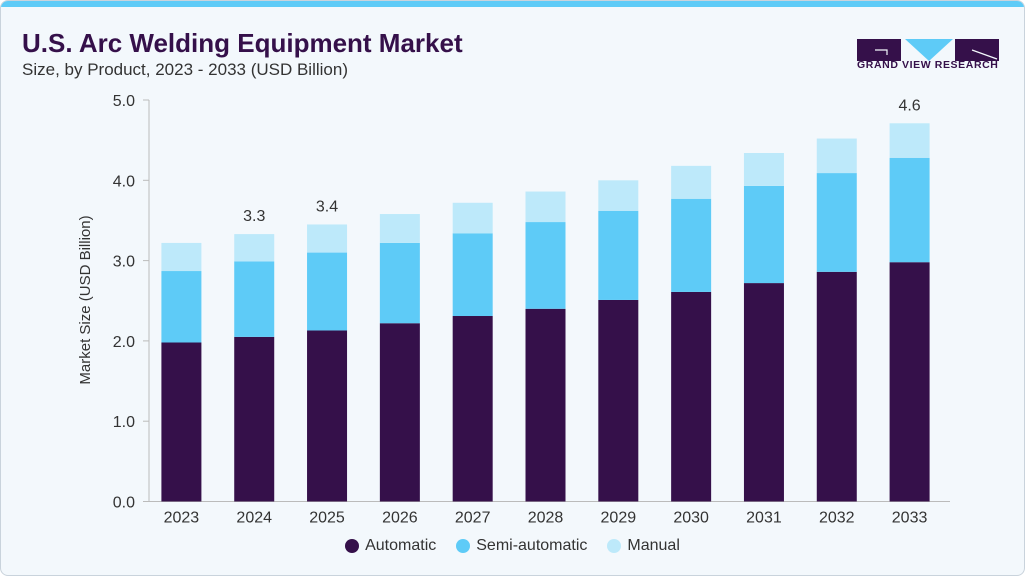 This screenshot has width=1025, height=576. Describe the element at coordinates (928, 50) in the screenshot. I see `grand-view-research-logo` at that location.